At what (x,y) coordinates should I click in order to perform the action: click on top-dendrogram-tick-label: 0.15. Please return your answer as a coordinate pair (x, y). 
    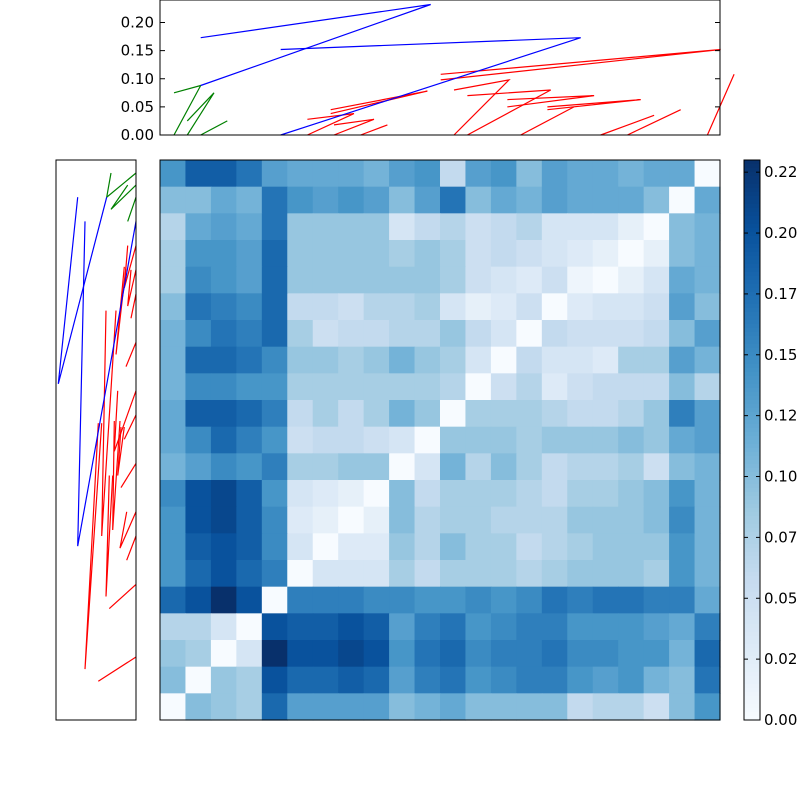
    Looking at the image, I should click on (137, 51).